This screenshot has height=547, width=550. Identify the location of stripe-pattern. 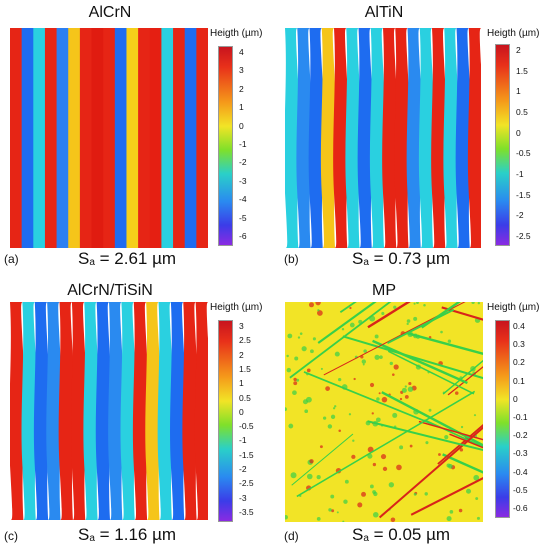
(109, 138).